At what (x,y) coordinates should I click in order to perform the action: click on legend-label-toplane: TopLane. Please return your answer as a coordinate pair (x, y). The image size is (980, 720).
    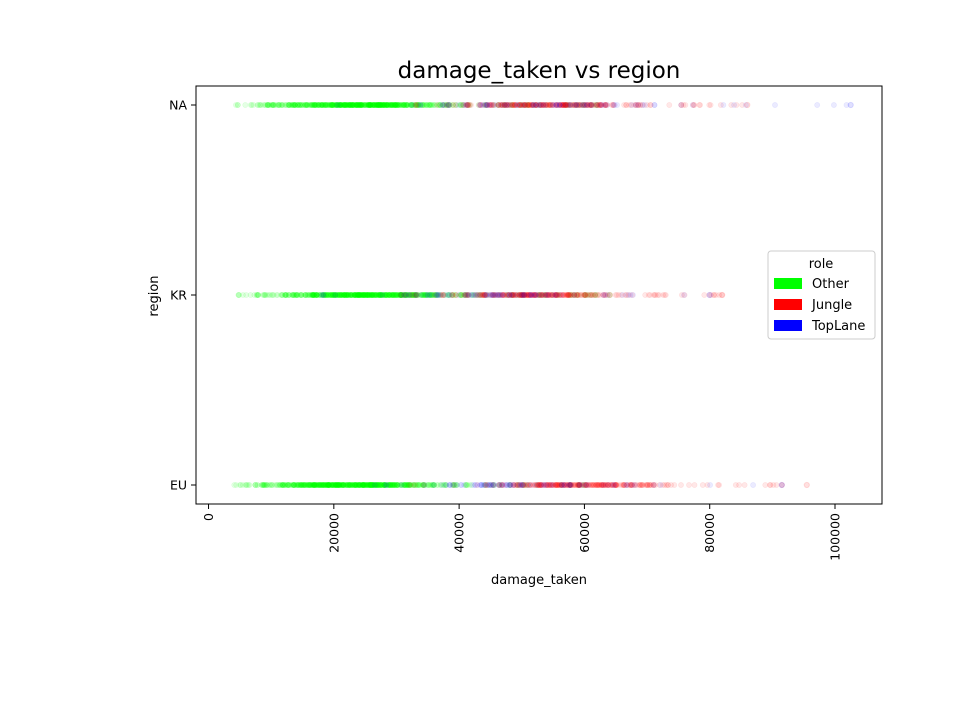
    Looking at the image, I should click on (838, 326).